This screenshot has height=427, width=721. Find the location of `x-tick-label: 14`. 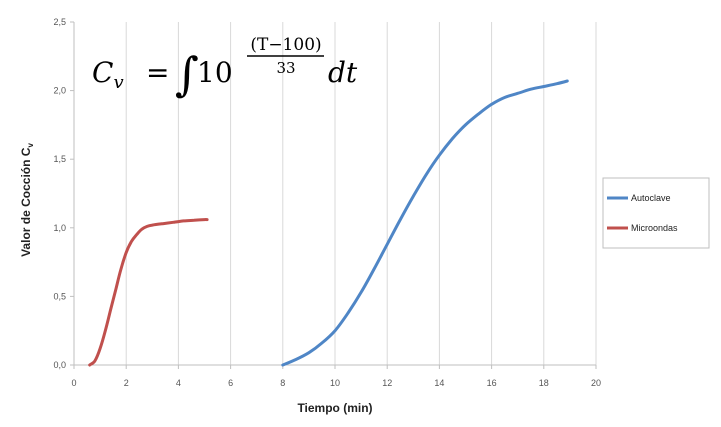

x-tick-label: 14 is located at coordinates (439, 383).